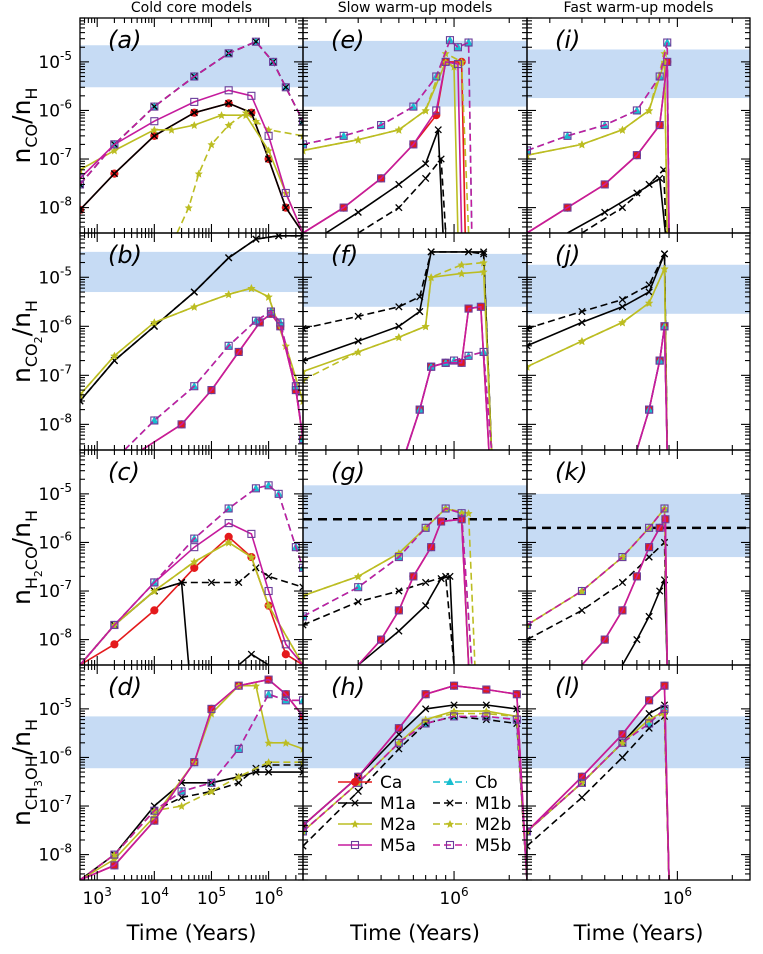  Describe the element at coordinates (415, 780) in the screenshot. I see `panel-3-1-series` at that location.